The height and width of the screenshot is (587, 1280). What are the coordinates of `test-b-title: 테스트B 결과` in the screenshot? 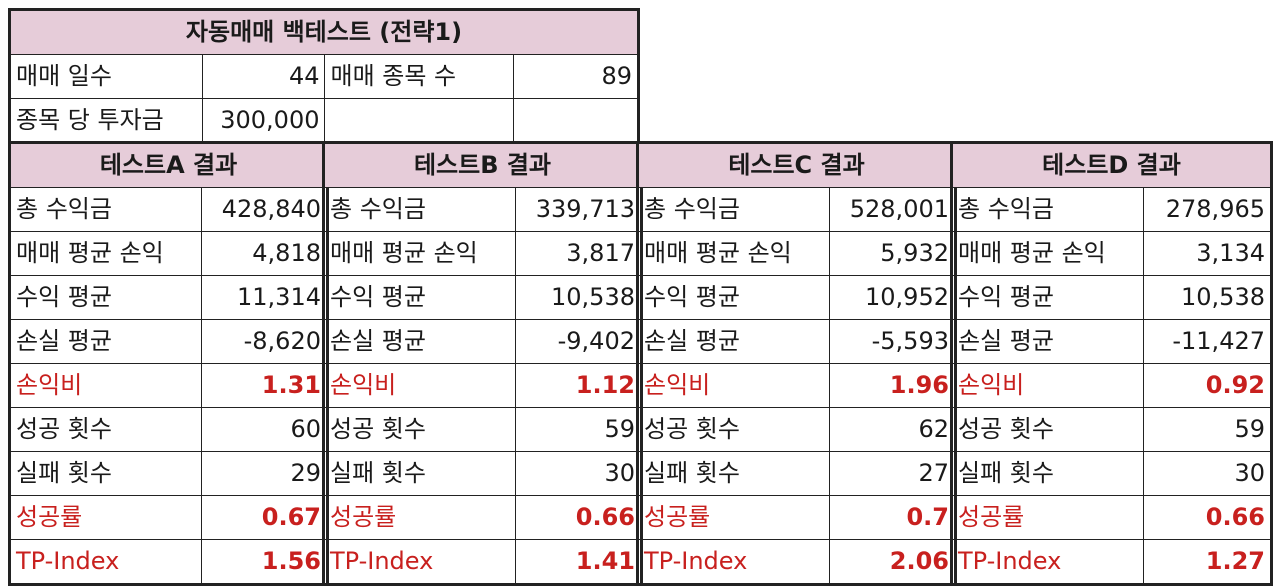 It's located at (482, 165).